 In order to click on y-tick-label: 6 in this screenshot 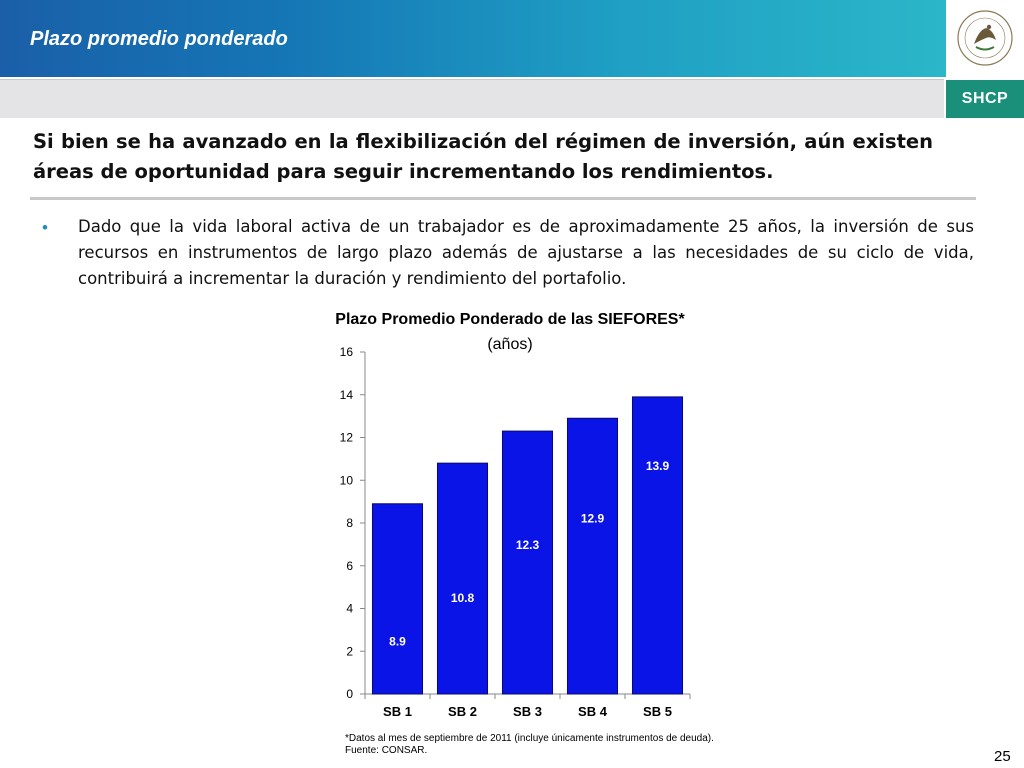, I will do `click(349, 566)`.